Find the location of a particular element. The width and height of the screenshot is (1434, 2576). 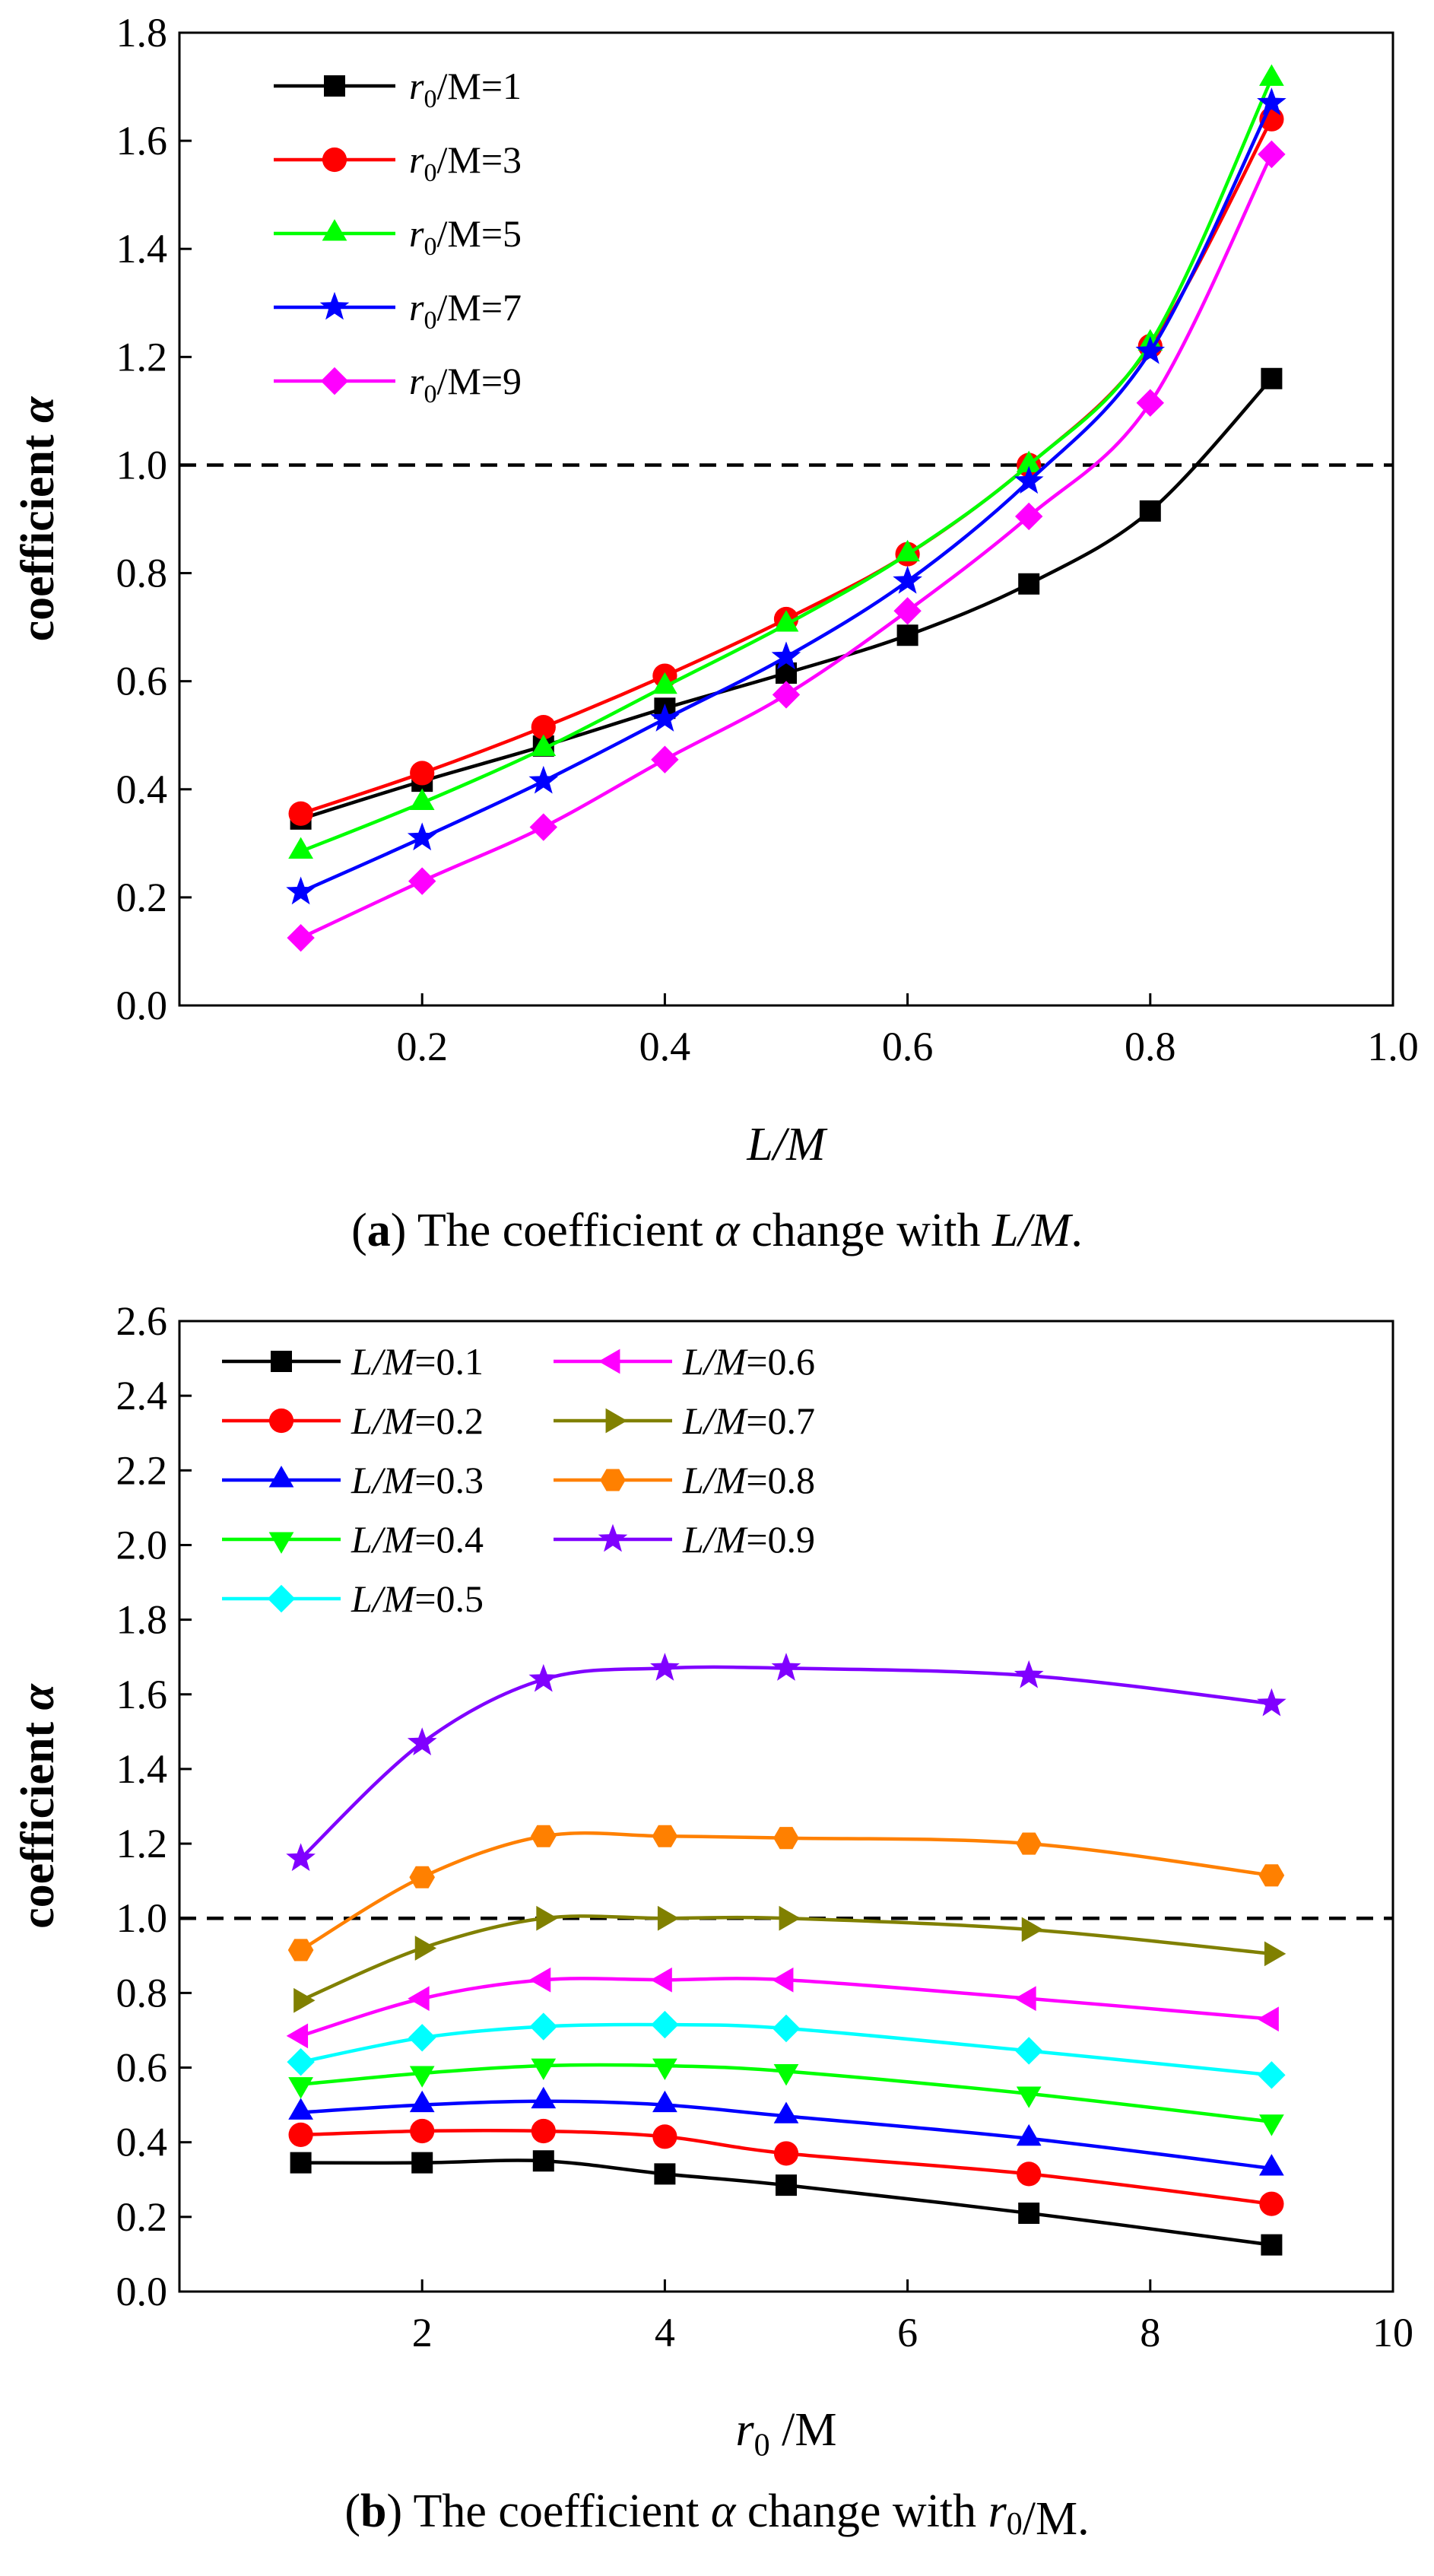

series-l-m-0.6 is located at coordinates (782, 2008).